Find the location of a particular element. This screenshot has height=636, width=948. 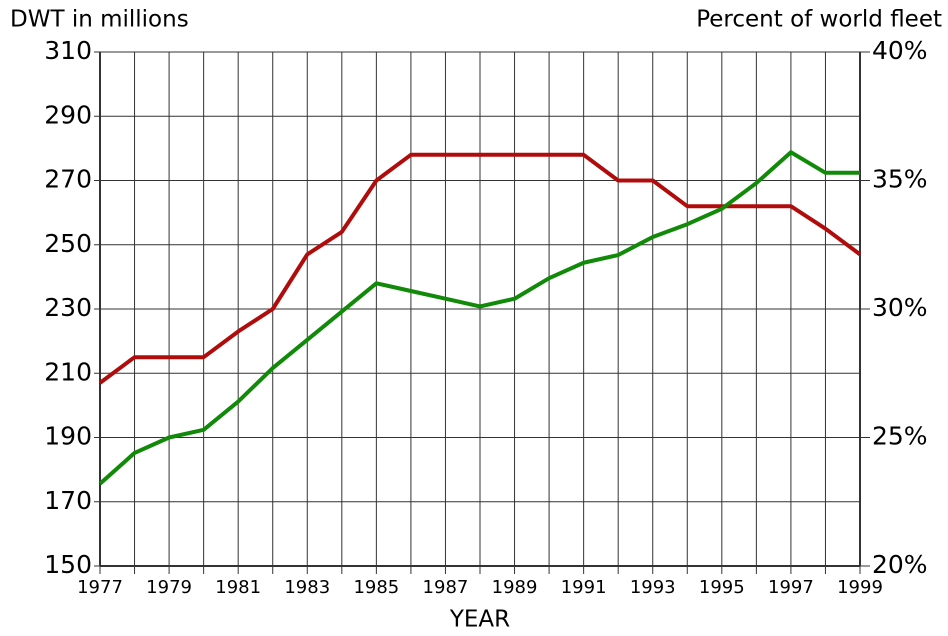

y-tick-label: 270 is located at coordinates (68, 179).